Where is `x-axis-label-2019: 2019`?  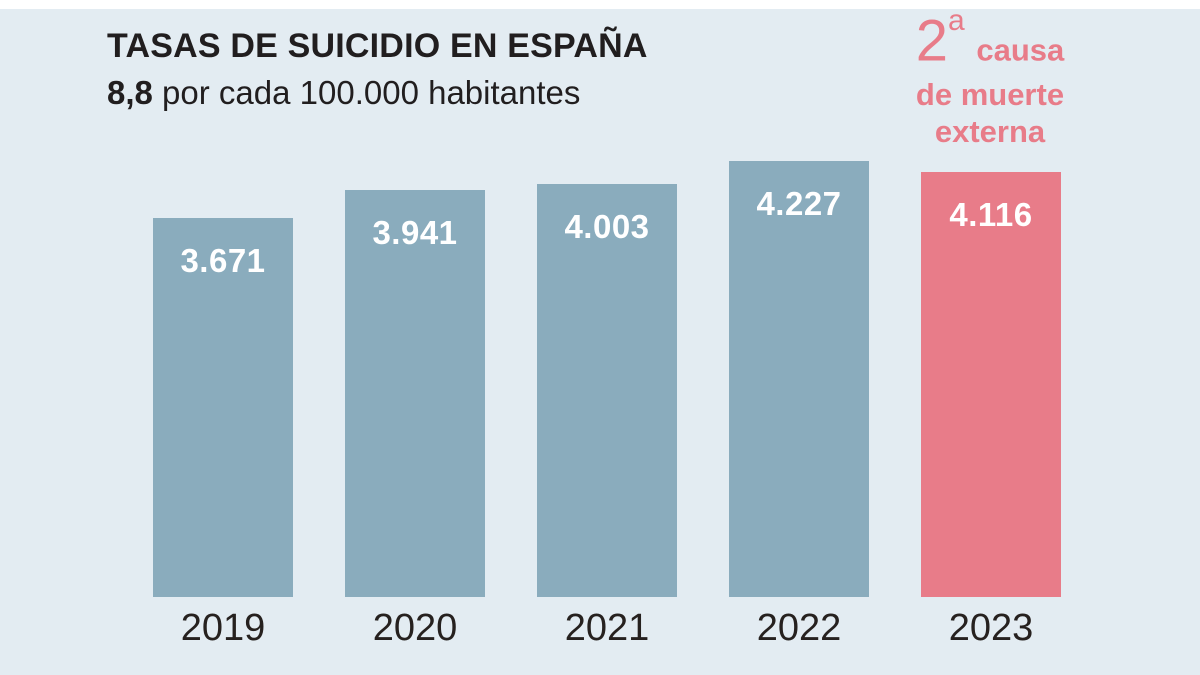 x-axis-label-2019: 2019 is located at coordinates (223, 628).